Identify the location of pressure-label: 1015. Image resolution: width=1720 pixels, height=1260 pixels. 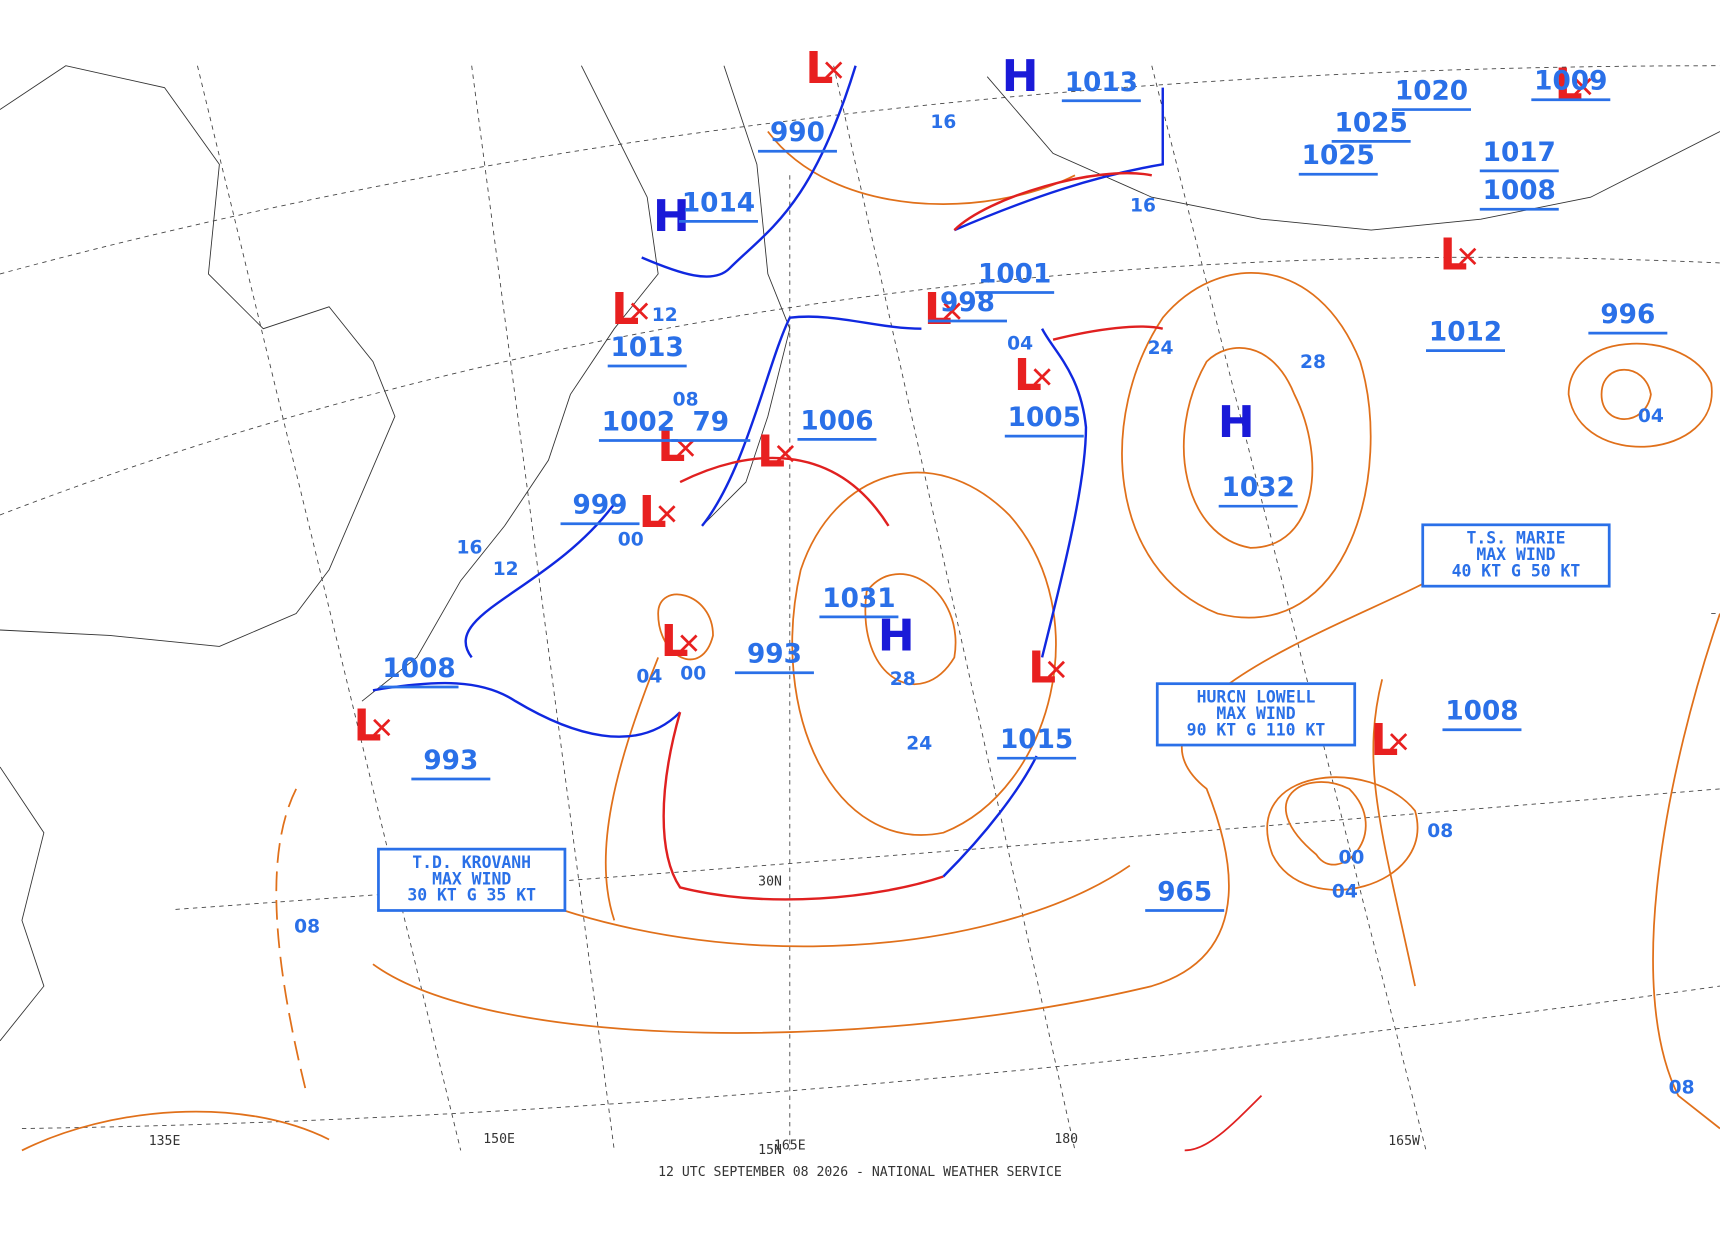
(1036, 740).